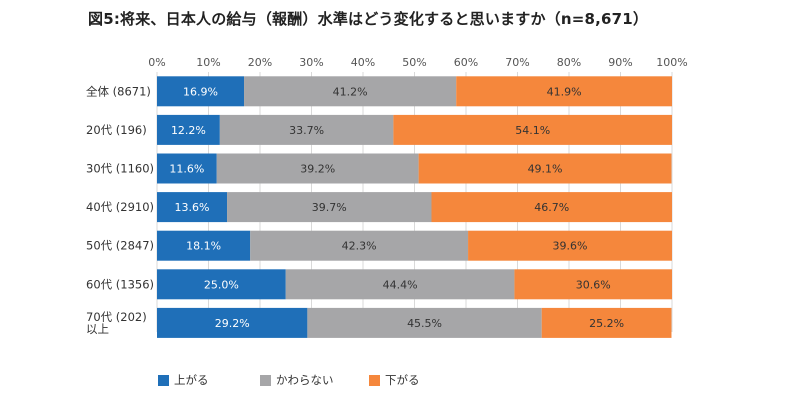 The width and height of the screenshot is (800, 400). What do you see at coordinates (120, 207) in the screenshot?
I see `category-label: 40代 (2910)` at bounding box center [120, 207].